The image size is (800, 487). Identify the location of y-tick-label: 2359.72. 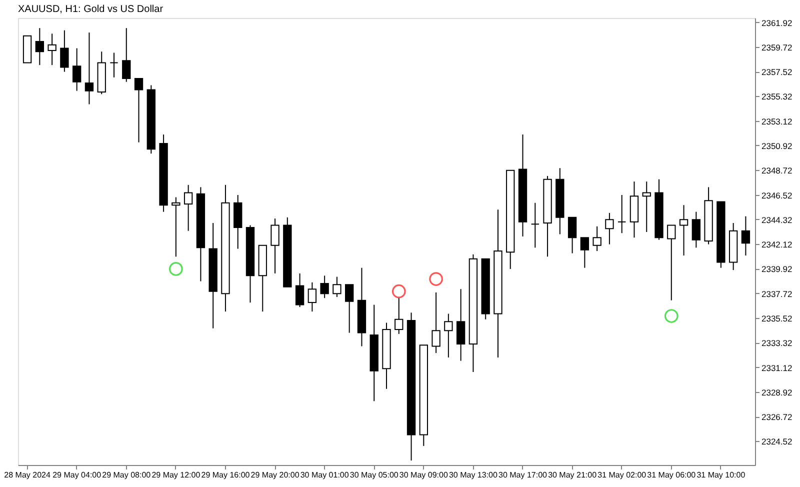
(777, 47).